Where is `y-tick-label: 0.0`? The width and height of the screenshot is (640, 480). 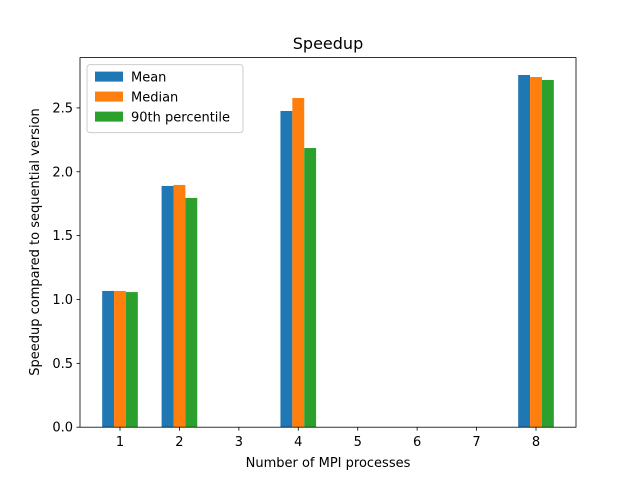
y-tick-label: 0.0 is located at coordinates (62, 428).